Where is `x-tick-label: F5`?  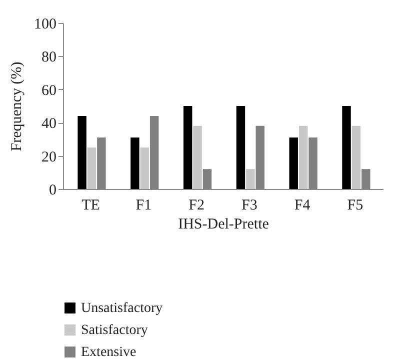 x-tick-label: F5 is located at coordinates (355, 206).